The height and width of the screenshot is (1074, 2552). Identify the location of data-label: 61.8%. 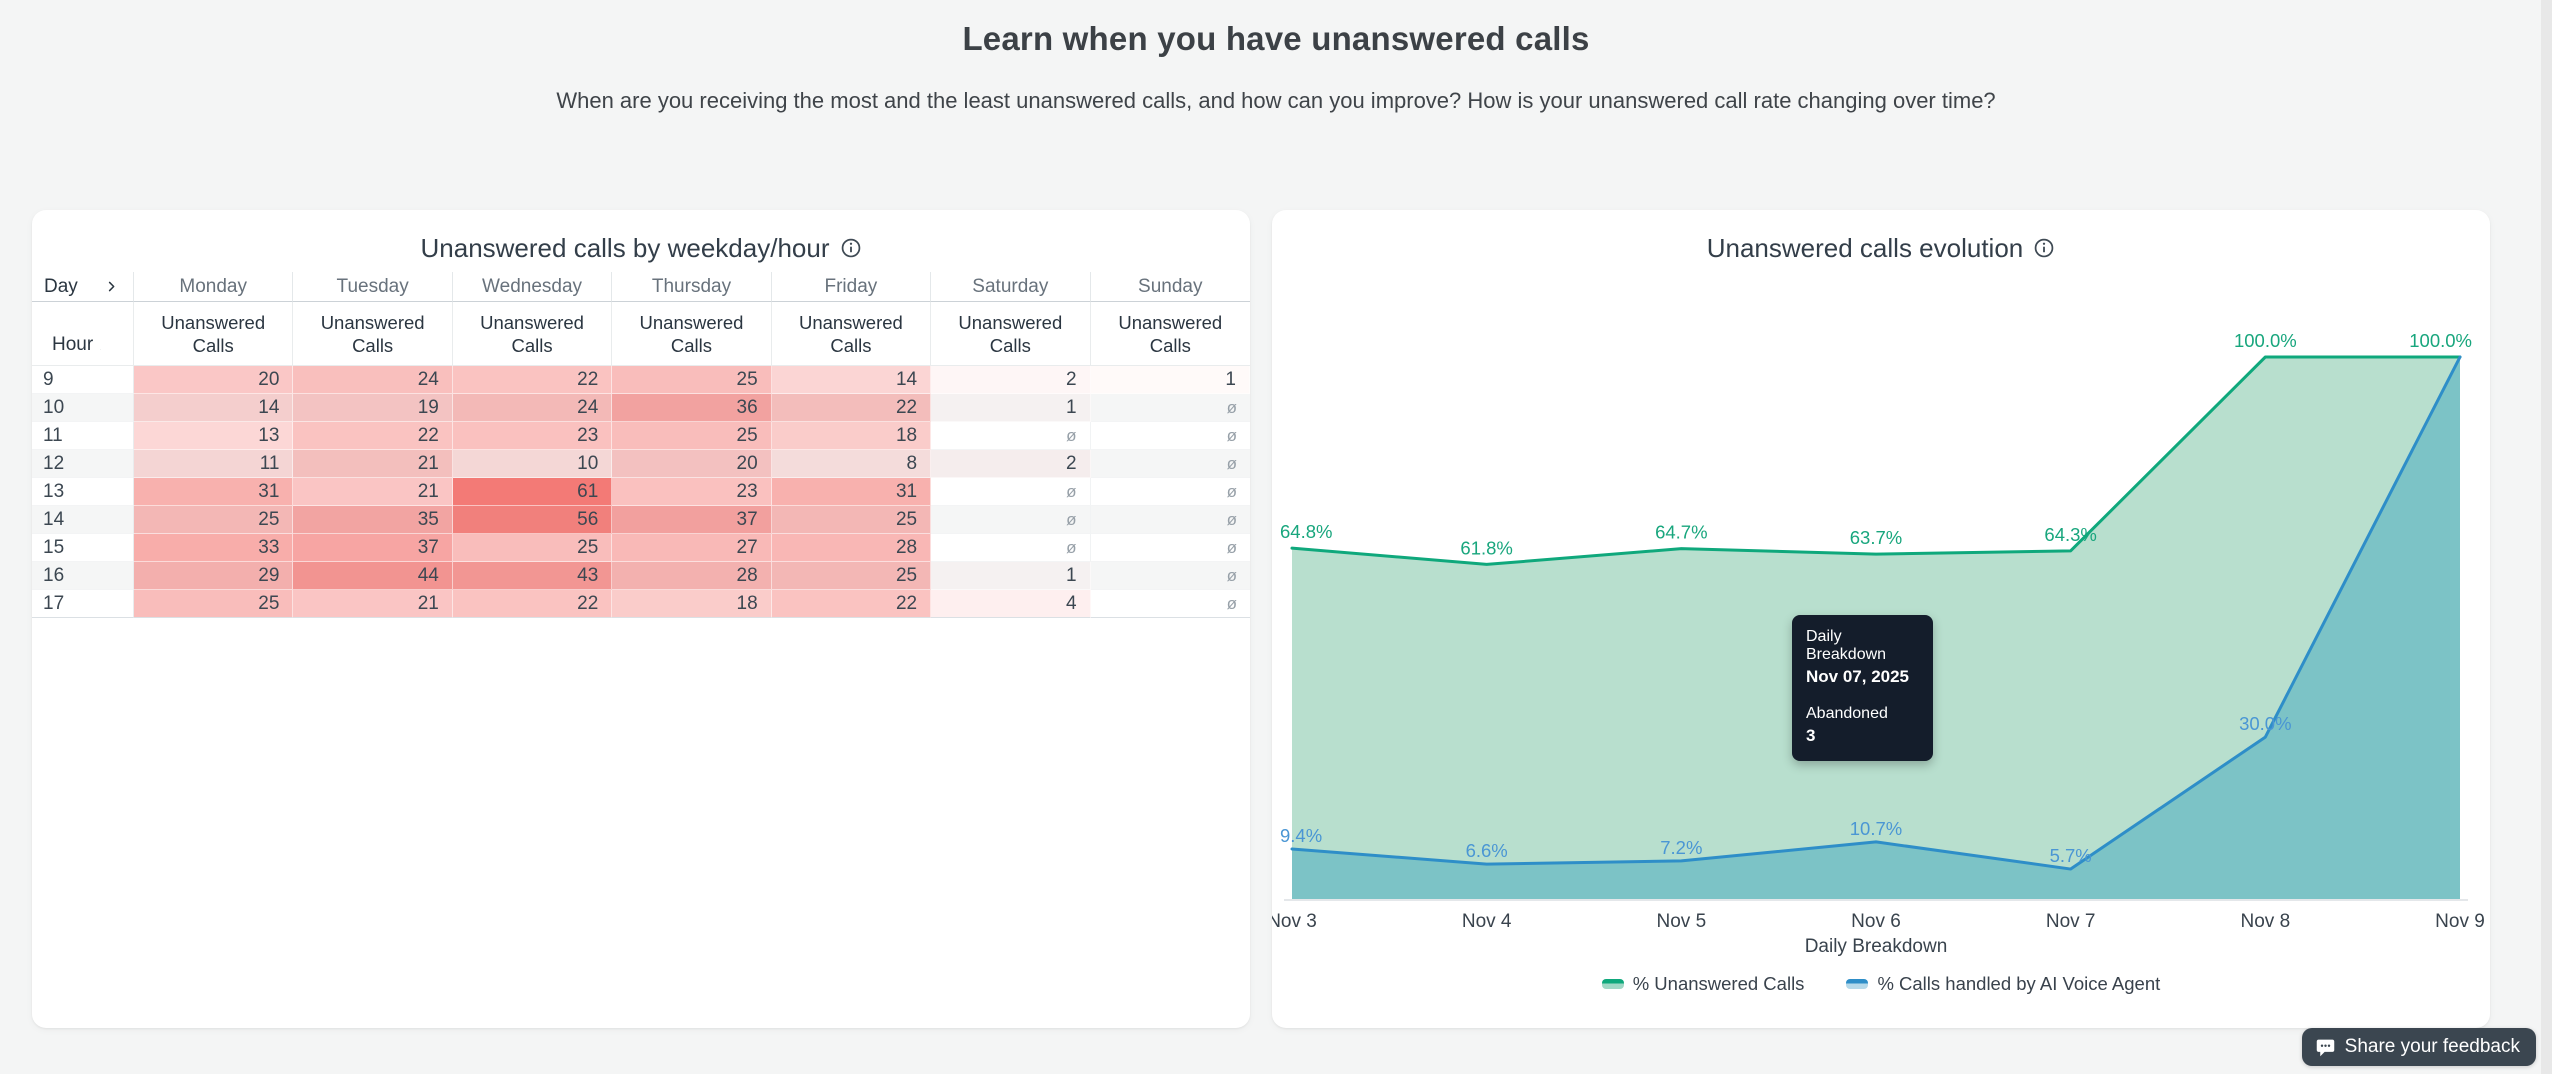
(1486, 547).